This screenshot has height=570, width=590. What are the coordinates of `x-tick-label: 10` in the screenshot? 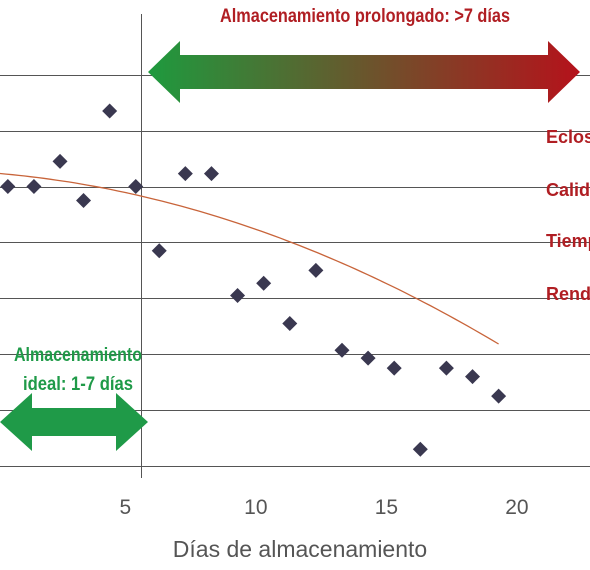 It's located at (255, 507).